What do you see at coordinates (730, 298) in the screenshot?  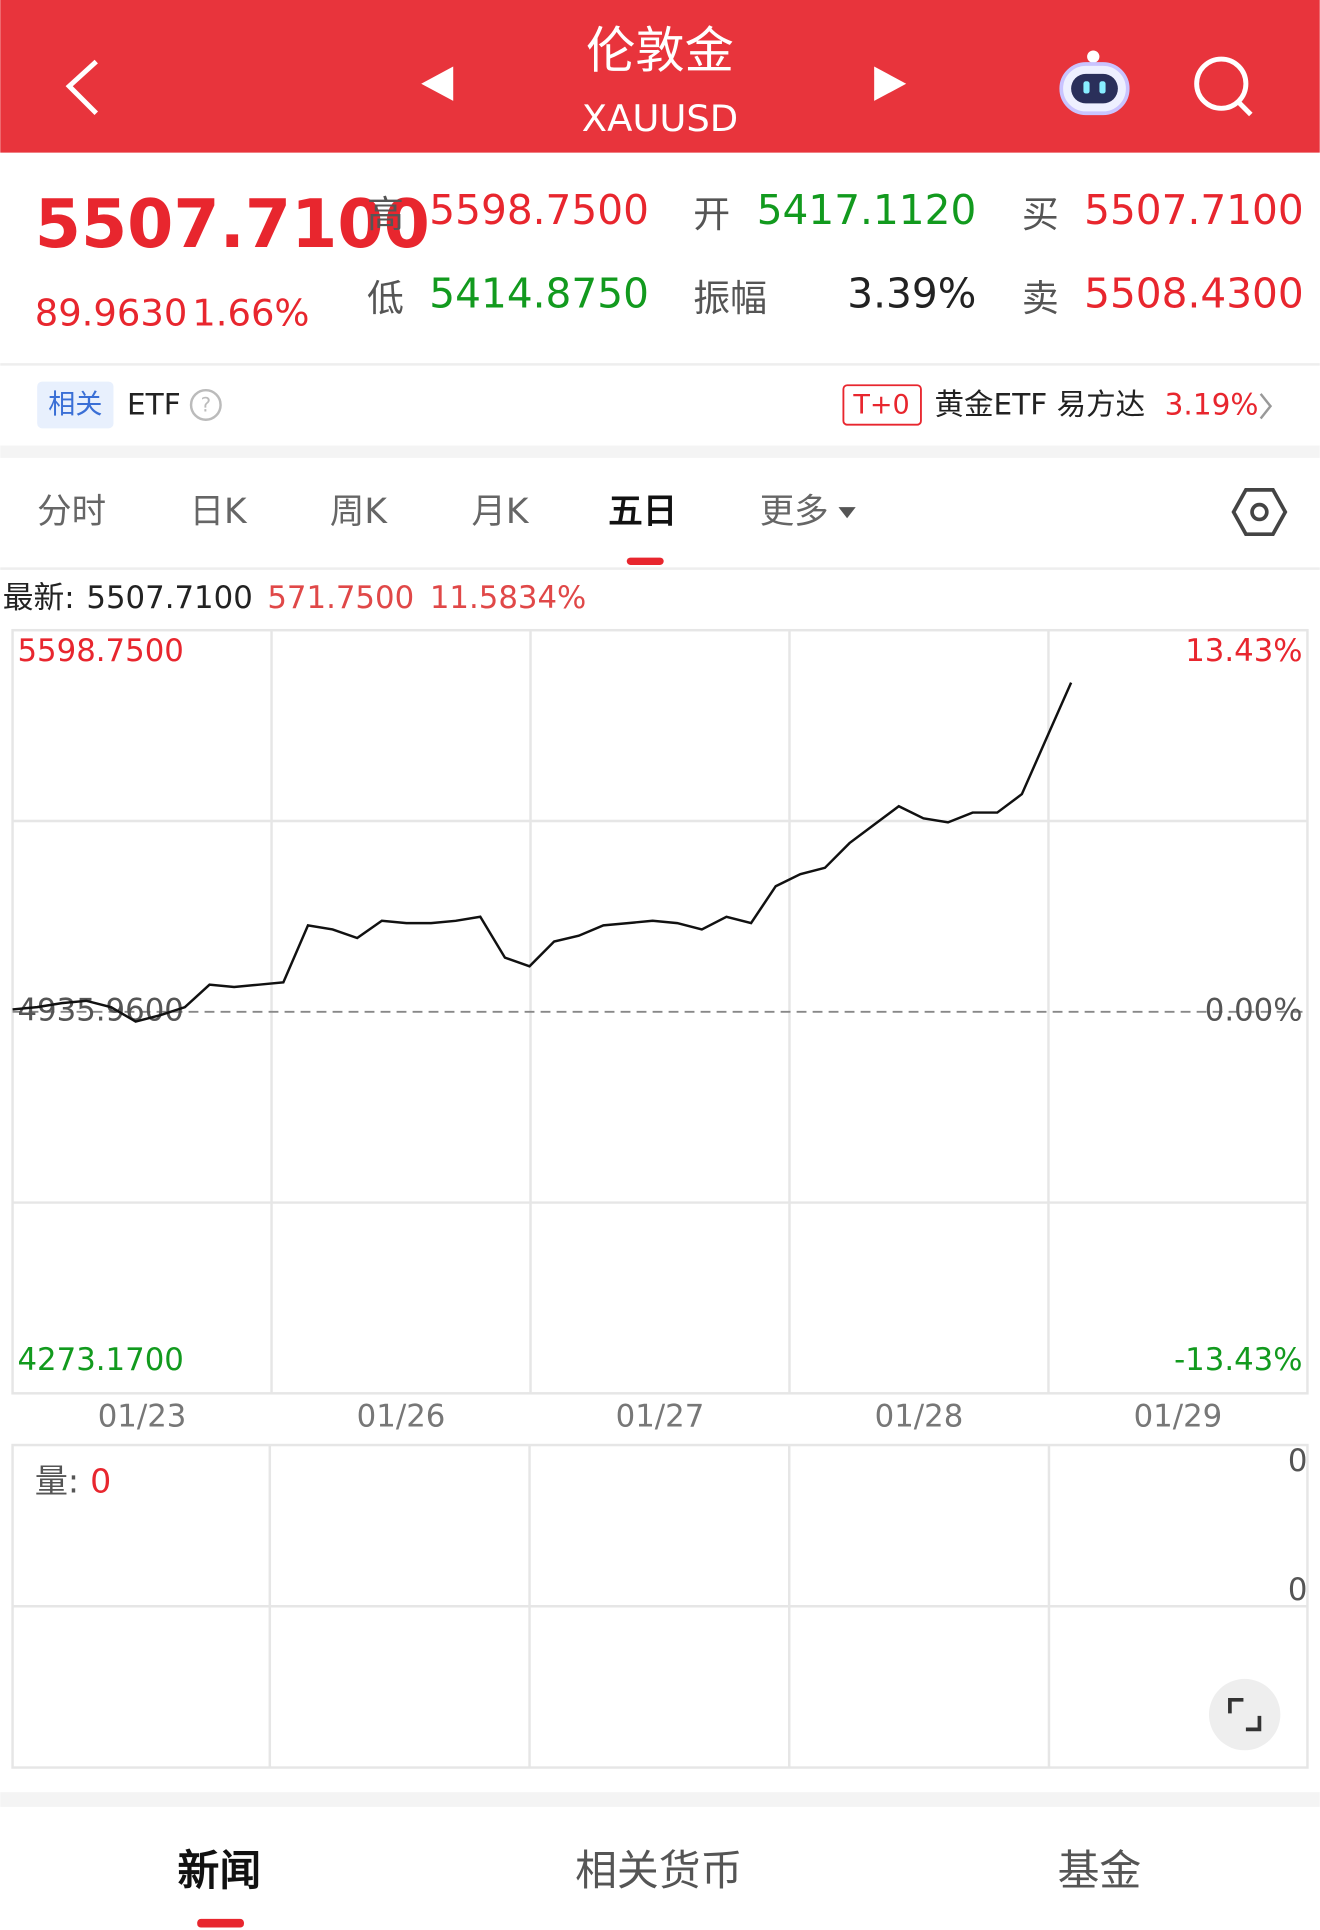 I see `field-label: 振幅` at bounding box center [730, 298].